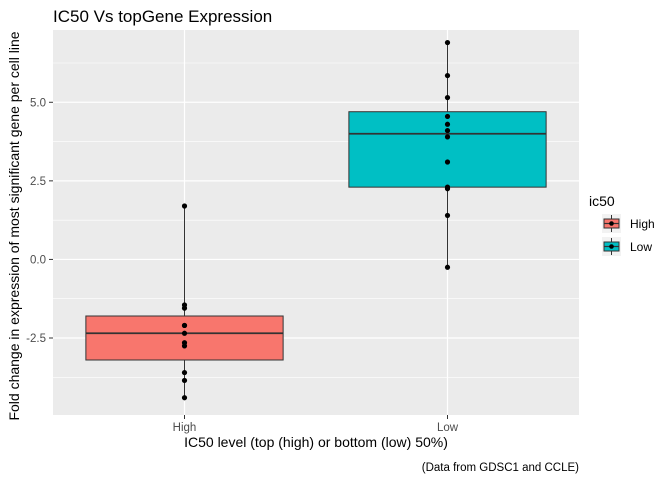 This screenshot has width=672, height=480. What do you see at coordinates (38, 182) in the screenshot?
I see `y-tick-label: 2.5` at bounding box center [38, 182].